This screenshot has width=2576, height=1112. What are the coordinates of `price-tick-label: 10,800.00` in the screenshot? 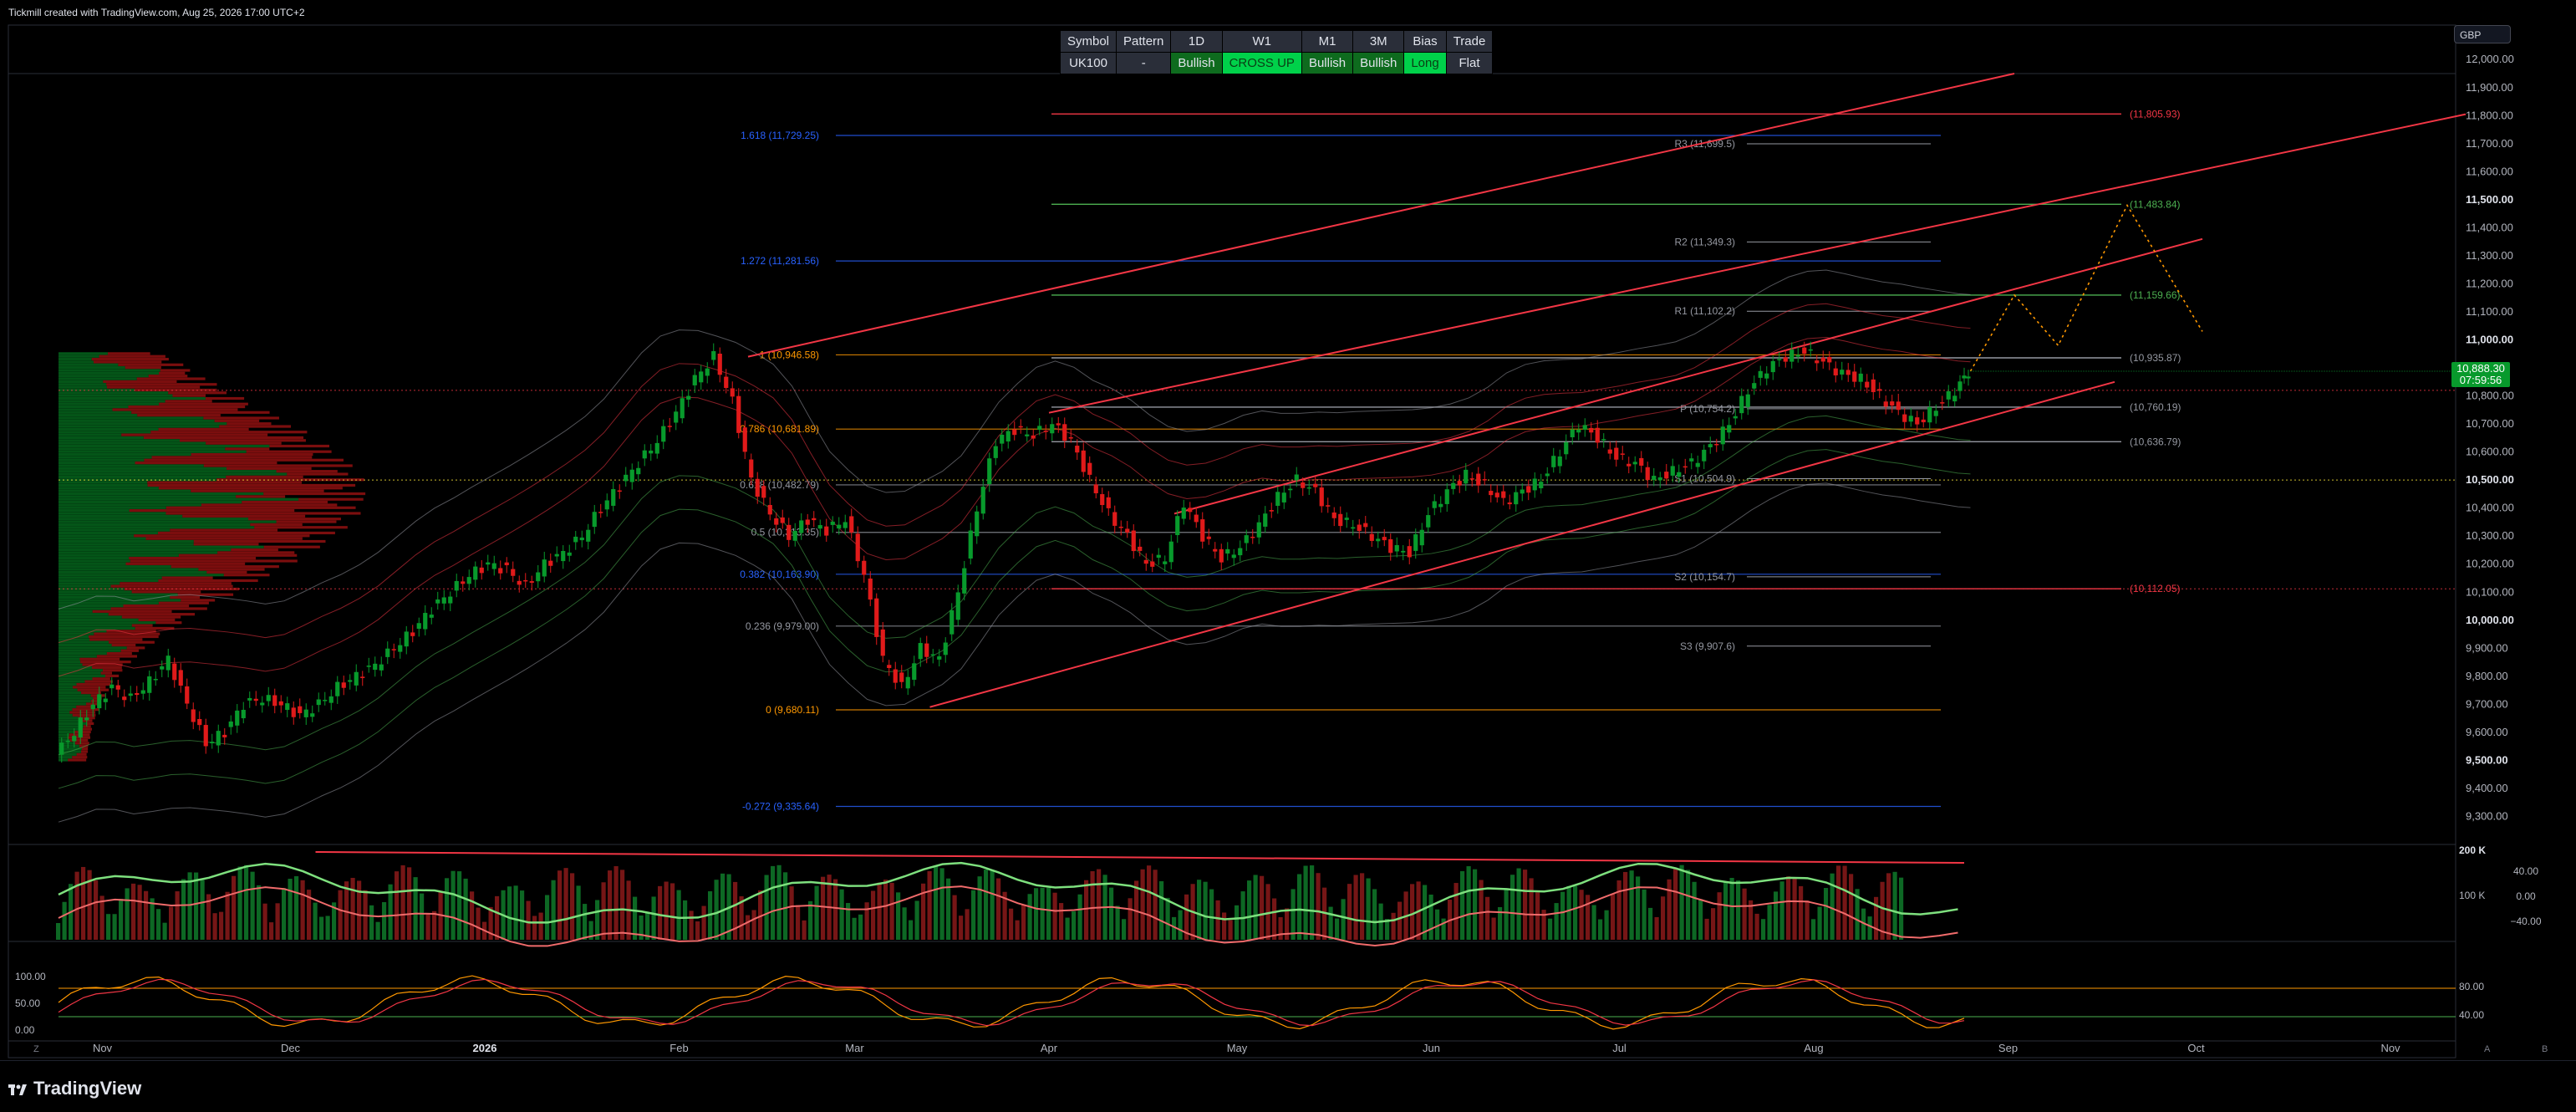 It's located at (2490, 396).